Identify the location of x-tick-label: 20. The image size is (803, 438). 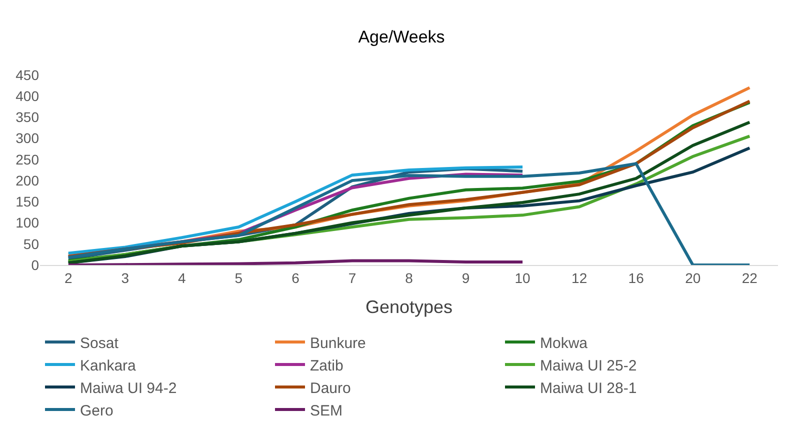
(693, 278).